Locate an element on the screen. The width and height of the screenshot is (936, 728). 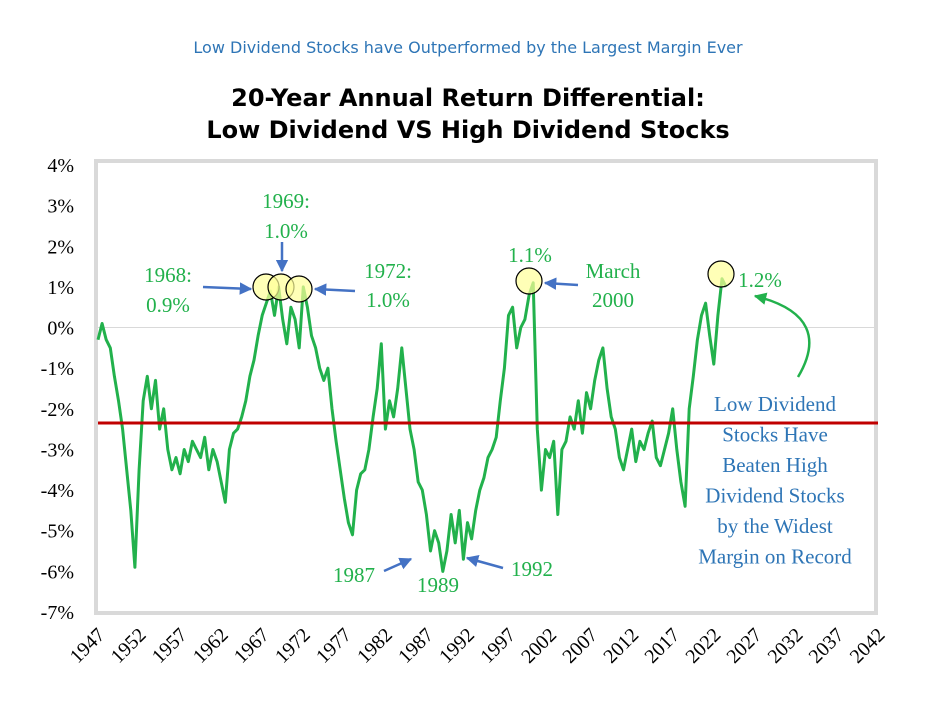
x-tick-label: 2027 is located at coordinates (745, 646).